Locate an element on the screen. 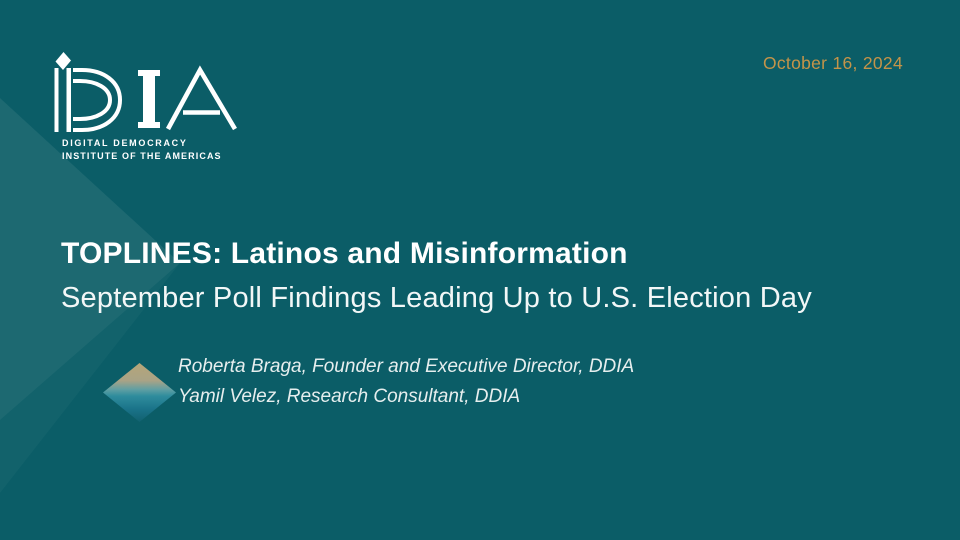 Image resolution: width=960 pixels, height=540 pixels. gradient-diamond-icon is located at coordinates (139, 392).